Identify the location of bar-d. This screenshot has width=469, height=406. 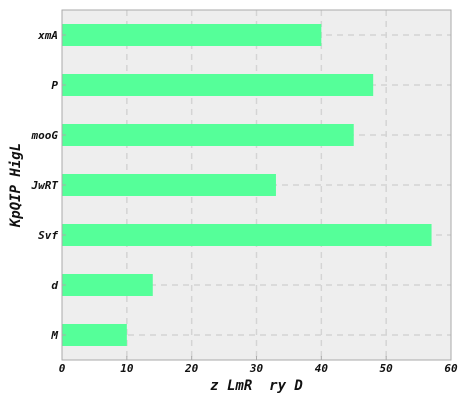
(107, 285).